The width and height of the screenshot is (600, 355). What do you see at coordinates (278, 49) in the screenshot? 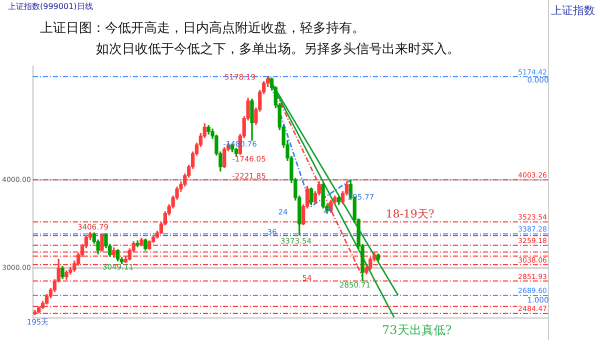
I see `chart-subtitle: 如次日收低于今低之下，多单出场。另择多头信号出来时买入。` at bounding box center [278, 49].